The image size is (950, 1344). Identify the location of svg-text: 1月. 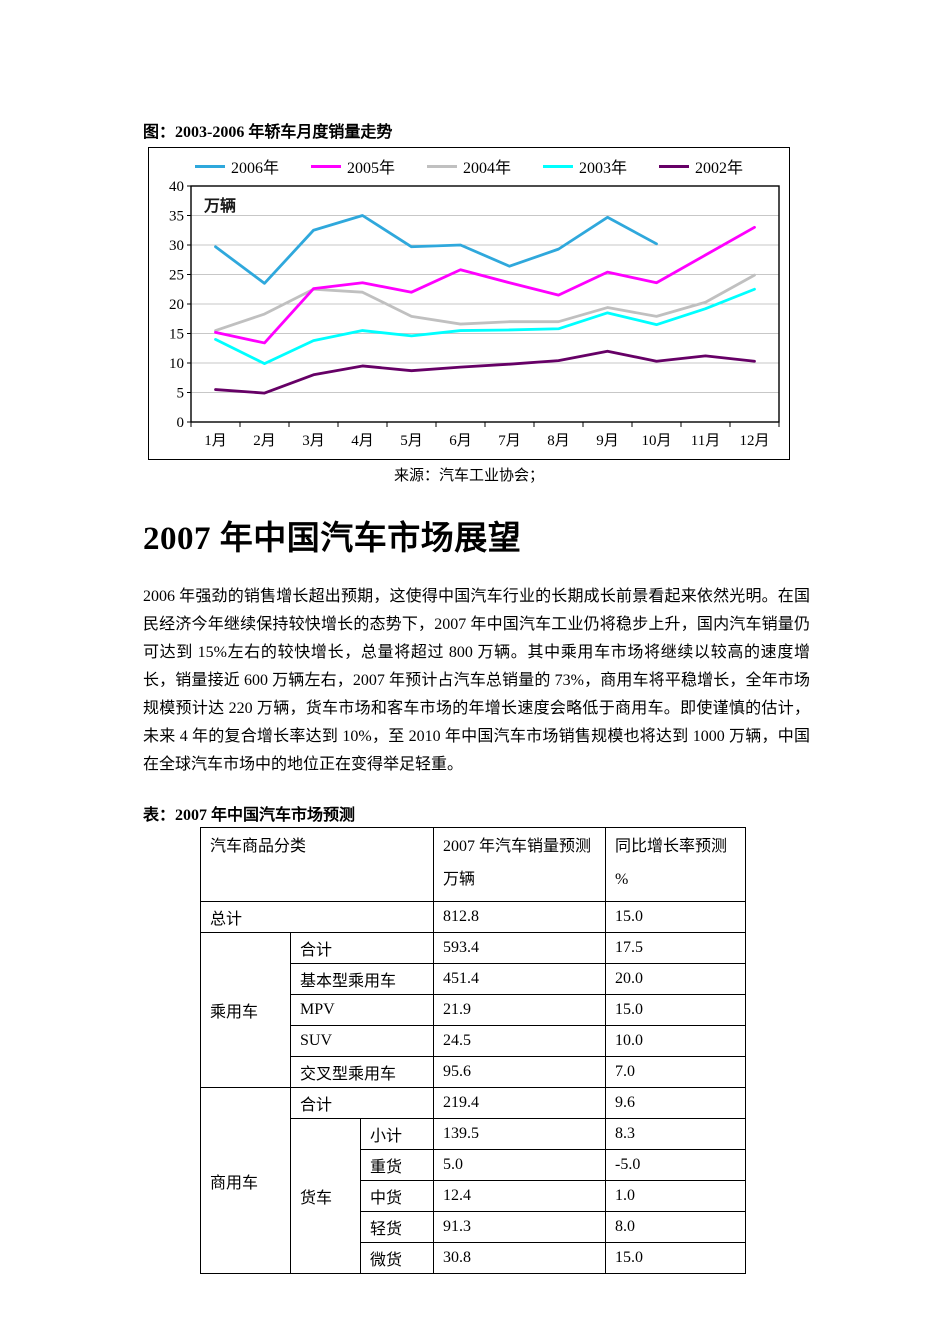
(215, 441).